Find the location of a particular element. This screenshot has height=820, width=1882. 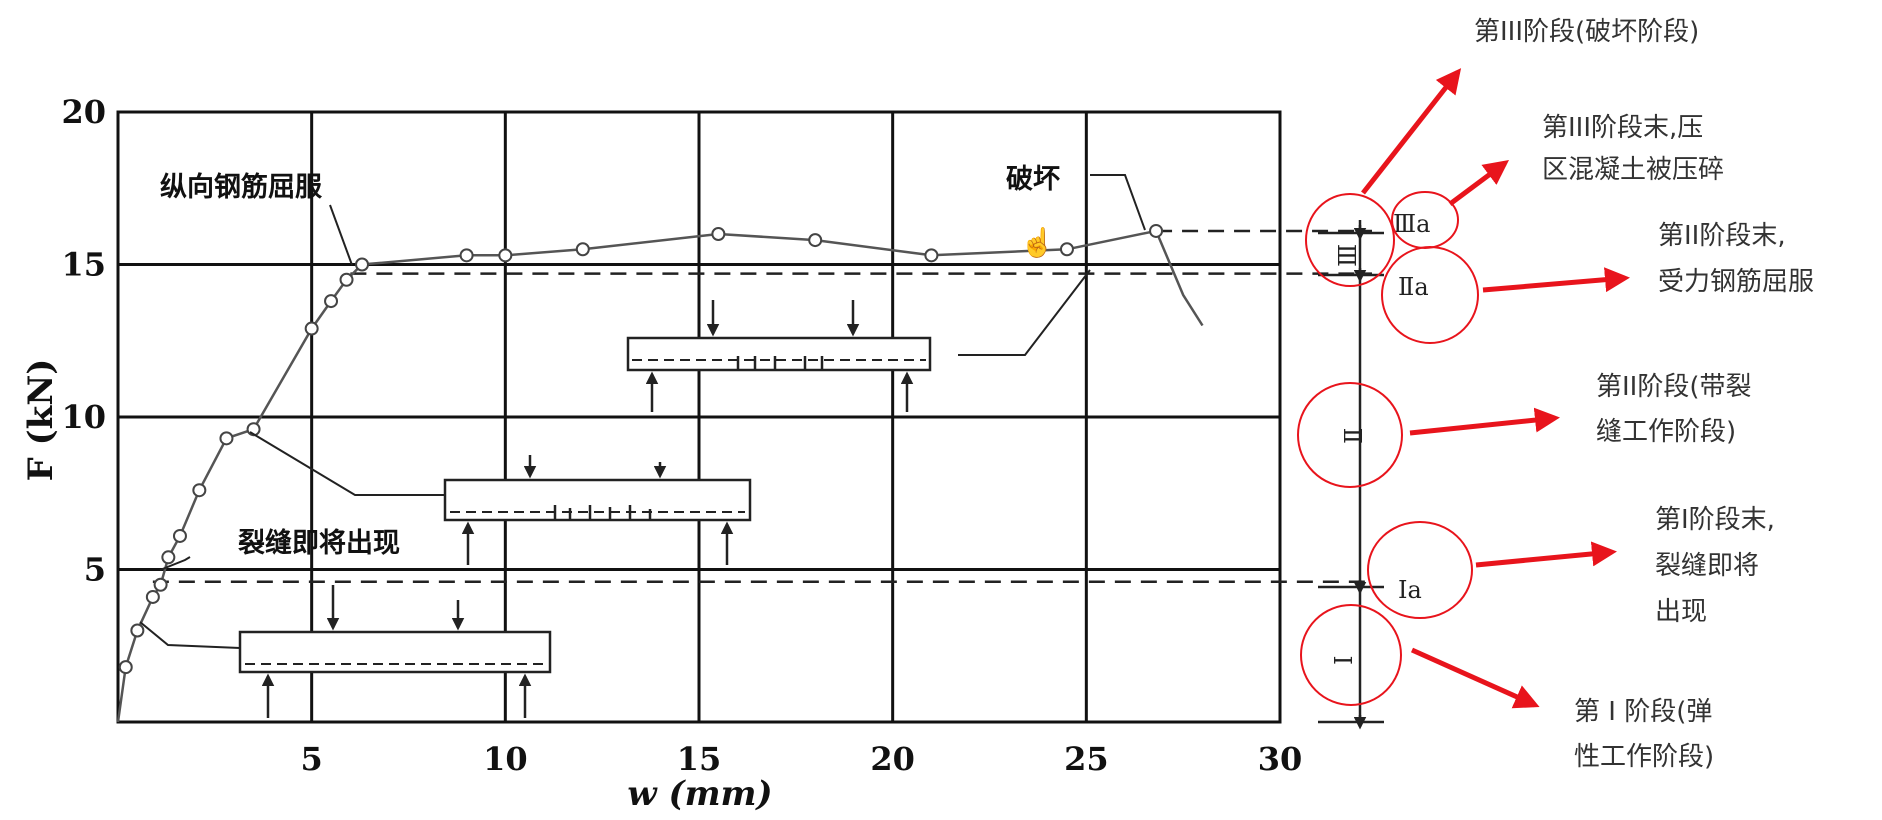

stage1a-desc-2: 裂缝即将 is located at coordinates (1707, 566).